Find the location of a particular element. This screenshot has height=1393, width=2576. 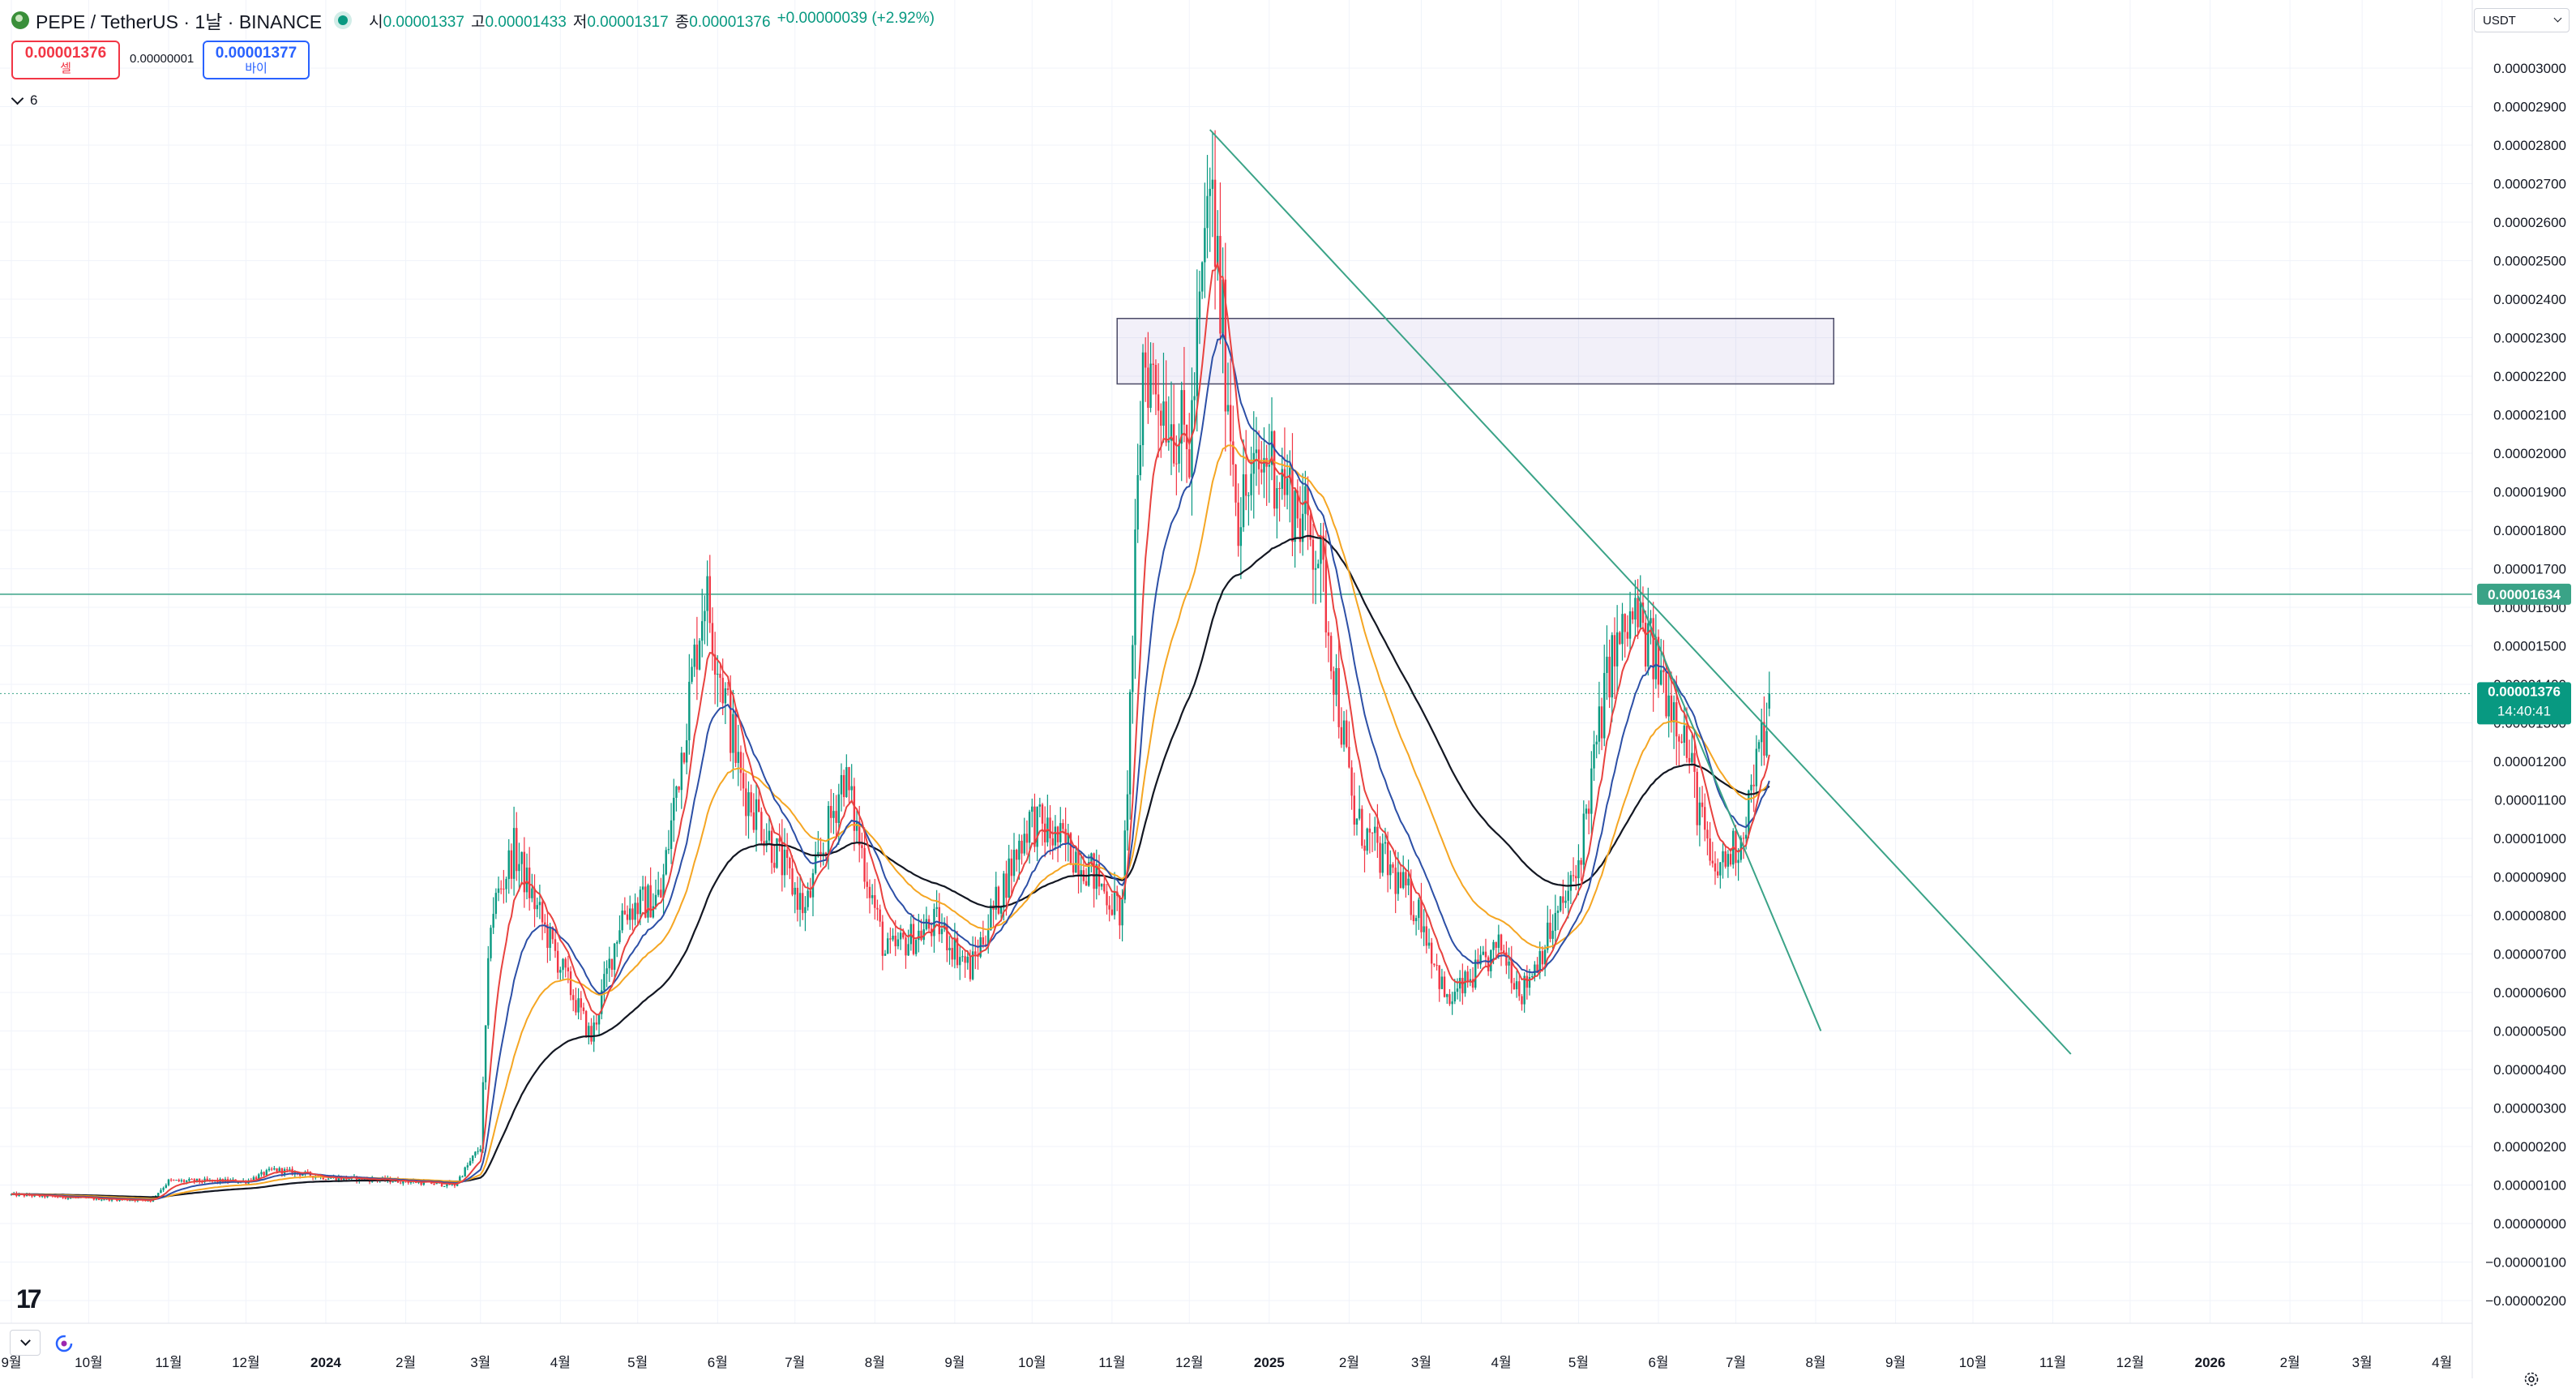

price-axis-label: 0.00002100 is located at coordinates (2529, 415).